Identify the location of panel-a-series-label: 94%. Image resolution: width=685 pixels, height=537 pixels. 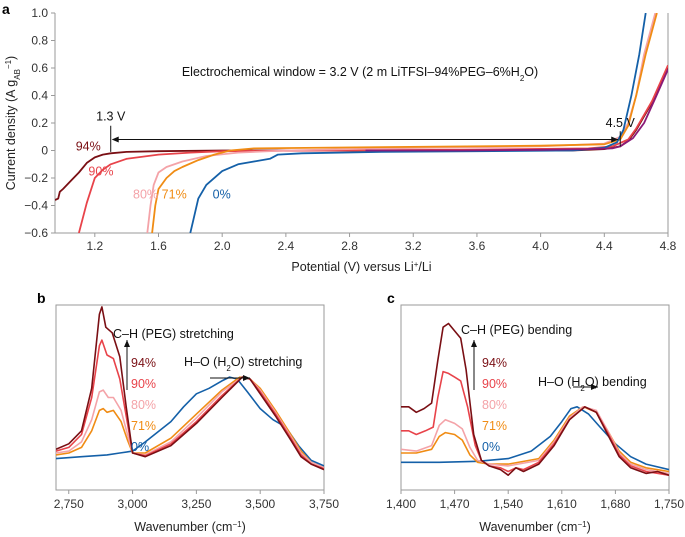
(88, 147).